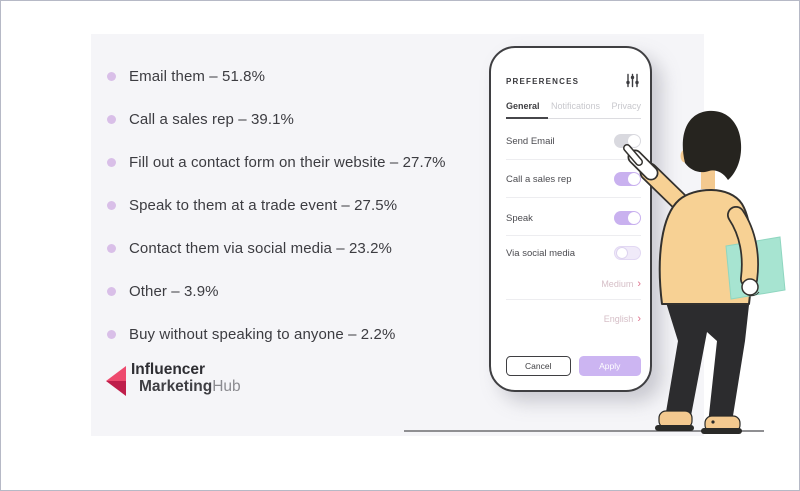 This screenshot has height=491, width=800. I want to click on row-label: Call a sales rep, so click(539, 179).